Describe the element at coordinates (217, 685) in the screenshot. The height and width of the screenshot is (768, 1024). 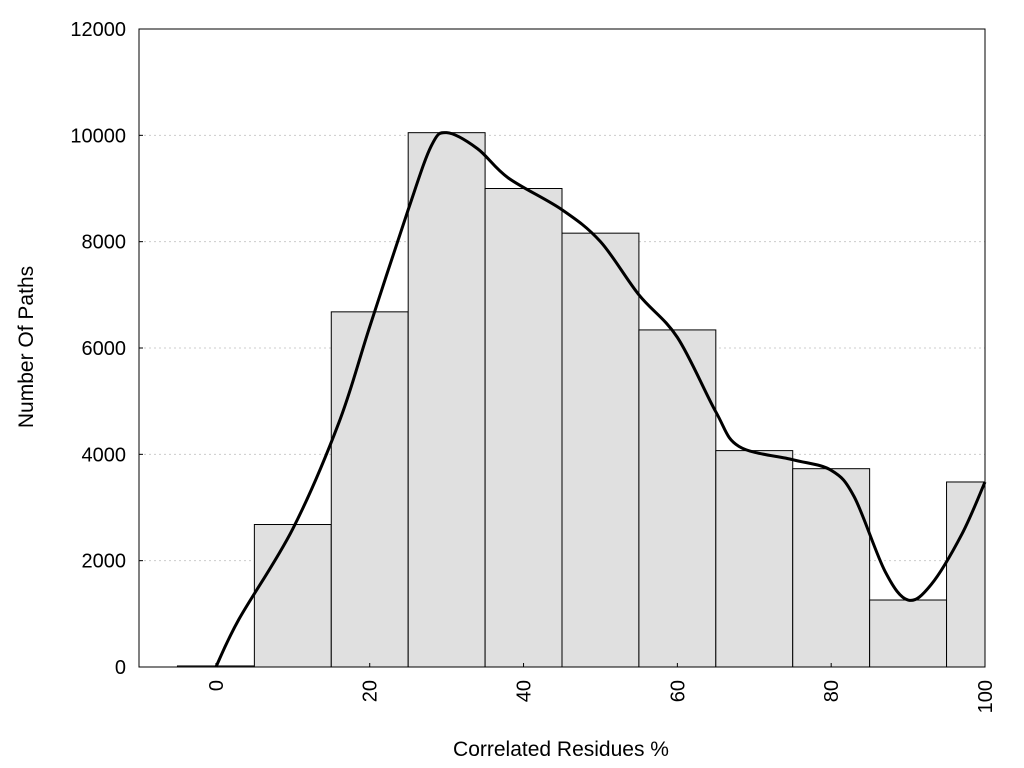
I see `x-tick-label: 0` at that location.